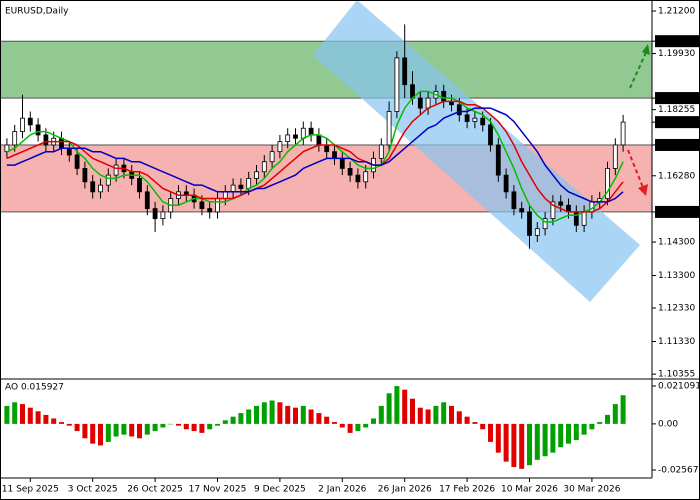 This screenshot has width=700, height=500. What do you see at coordinates (30, 490) in the screenshot?
I see `x-tick-label: 11 Sep 2025` at bounding box center [30, 490].